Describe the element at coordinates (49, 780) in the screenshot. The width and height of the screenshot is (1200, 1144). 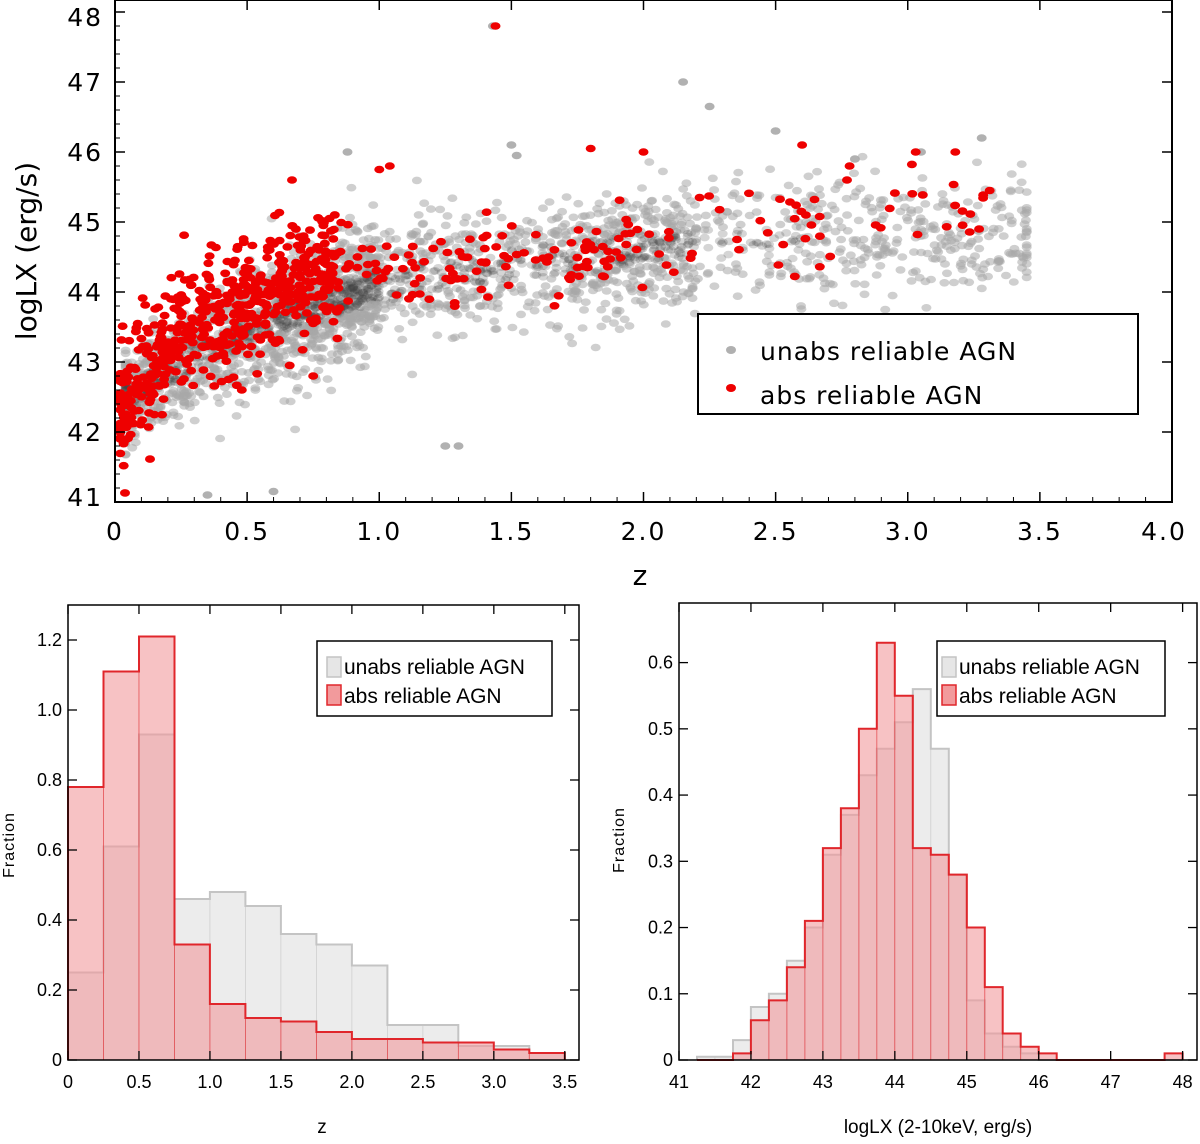
I see `z-histogram-y-tick-label: 0.8` at that location.